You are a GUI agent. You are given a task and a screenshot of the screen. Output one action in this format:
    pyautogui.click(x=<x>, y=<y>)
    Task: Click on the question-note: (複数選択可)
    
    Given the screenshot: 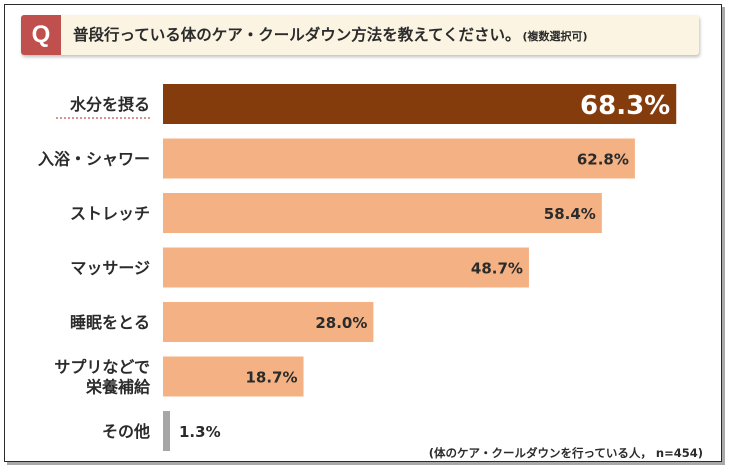 What is the action you would take?
    pyautogui.click(x=555, y=36)
    